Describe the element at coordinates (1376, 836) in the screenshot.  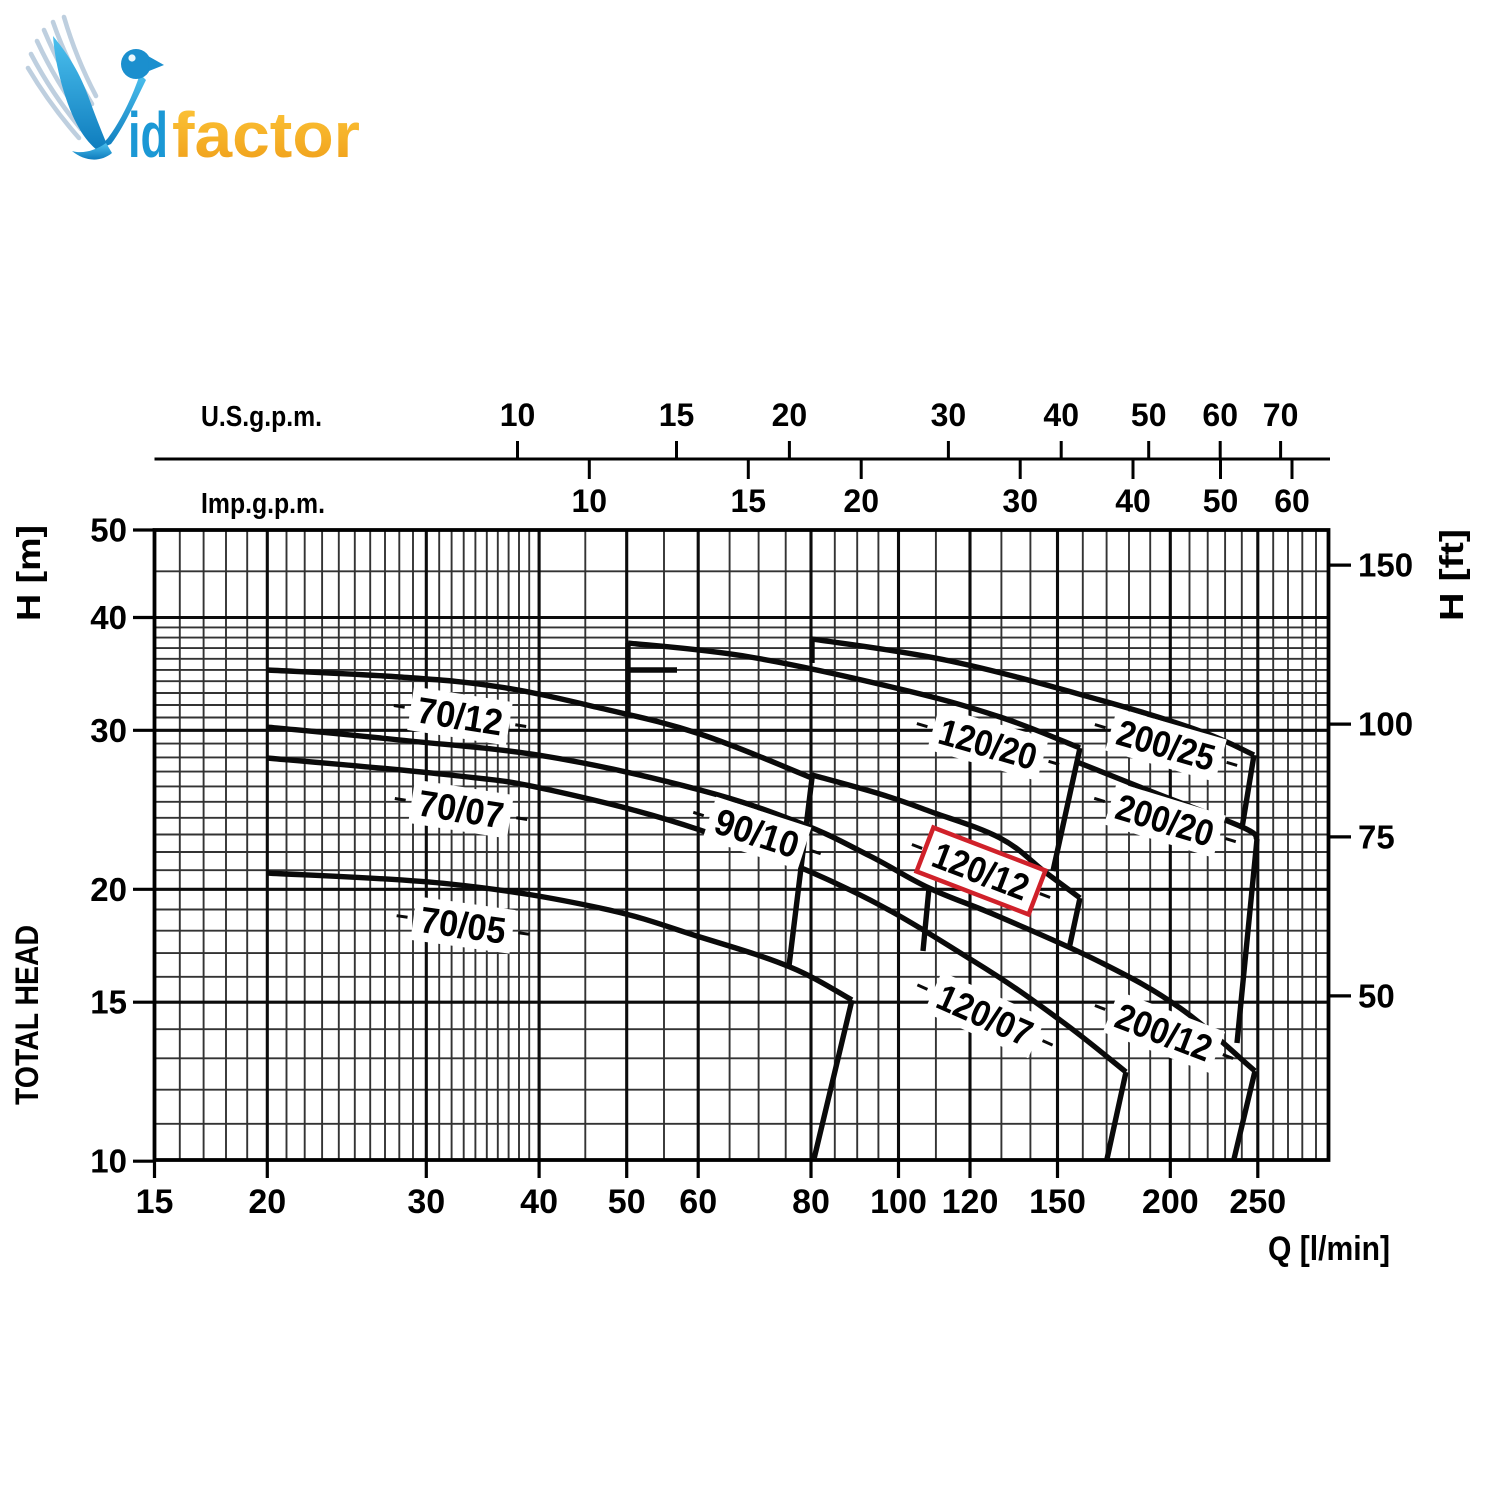
I see `svg-text: 75` at that location.